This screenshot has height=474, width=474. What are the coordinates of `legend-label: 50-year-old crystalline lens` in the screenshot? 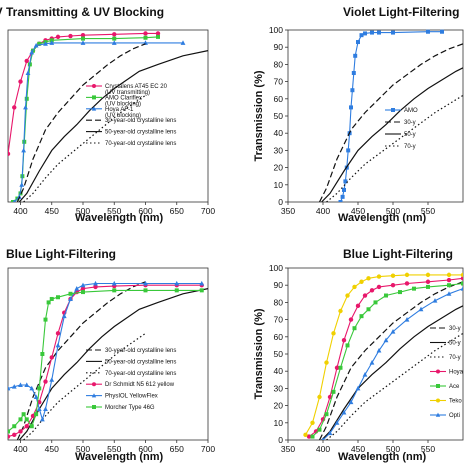 It's located at (140, 362).